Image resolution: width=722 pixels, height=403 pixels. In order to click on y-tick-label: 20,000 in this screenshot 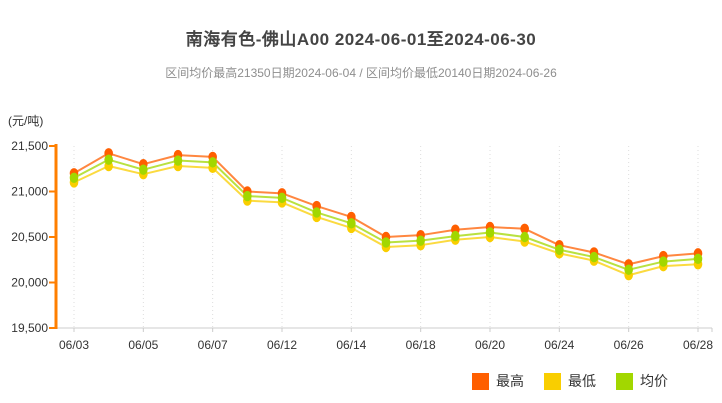, I will do `click(29, 283)`.